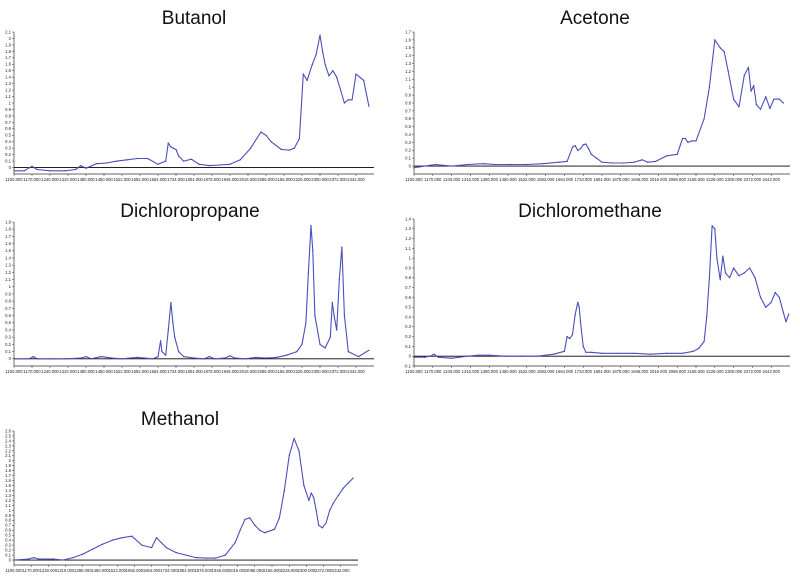 The image size is (800, 582). Describe the element at coordinates (8, 344) in the screenshot. I see `y-tick-label: 0.2` at that location.